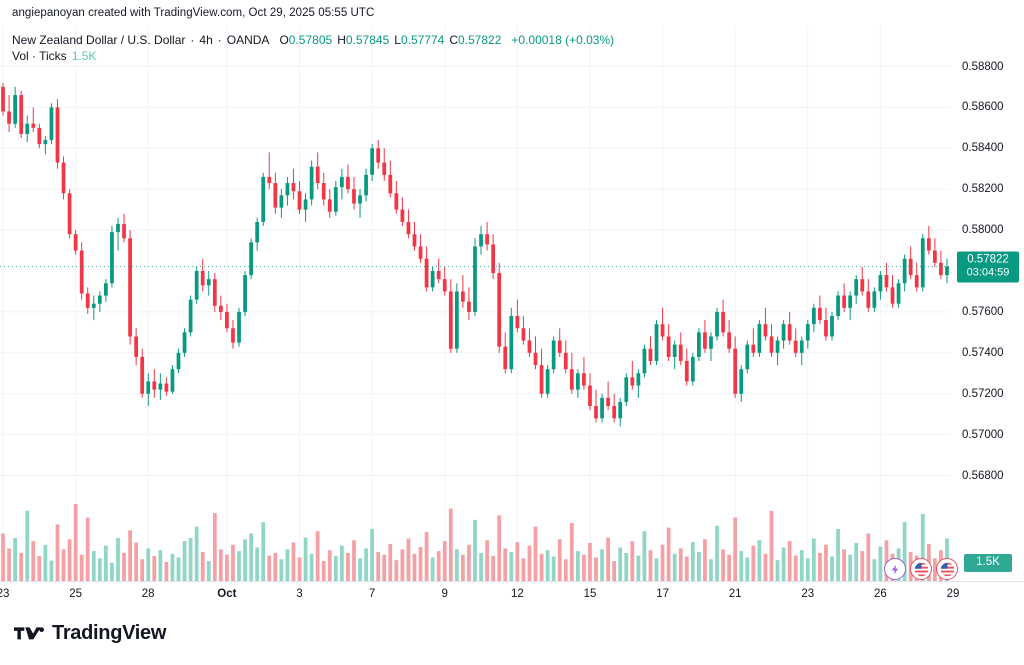 The image size is (1024, 665). I want to click on time-tick-label: 25, so click(75, 594).